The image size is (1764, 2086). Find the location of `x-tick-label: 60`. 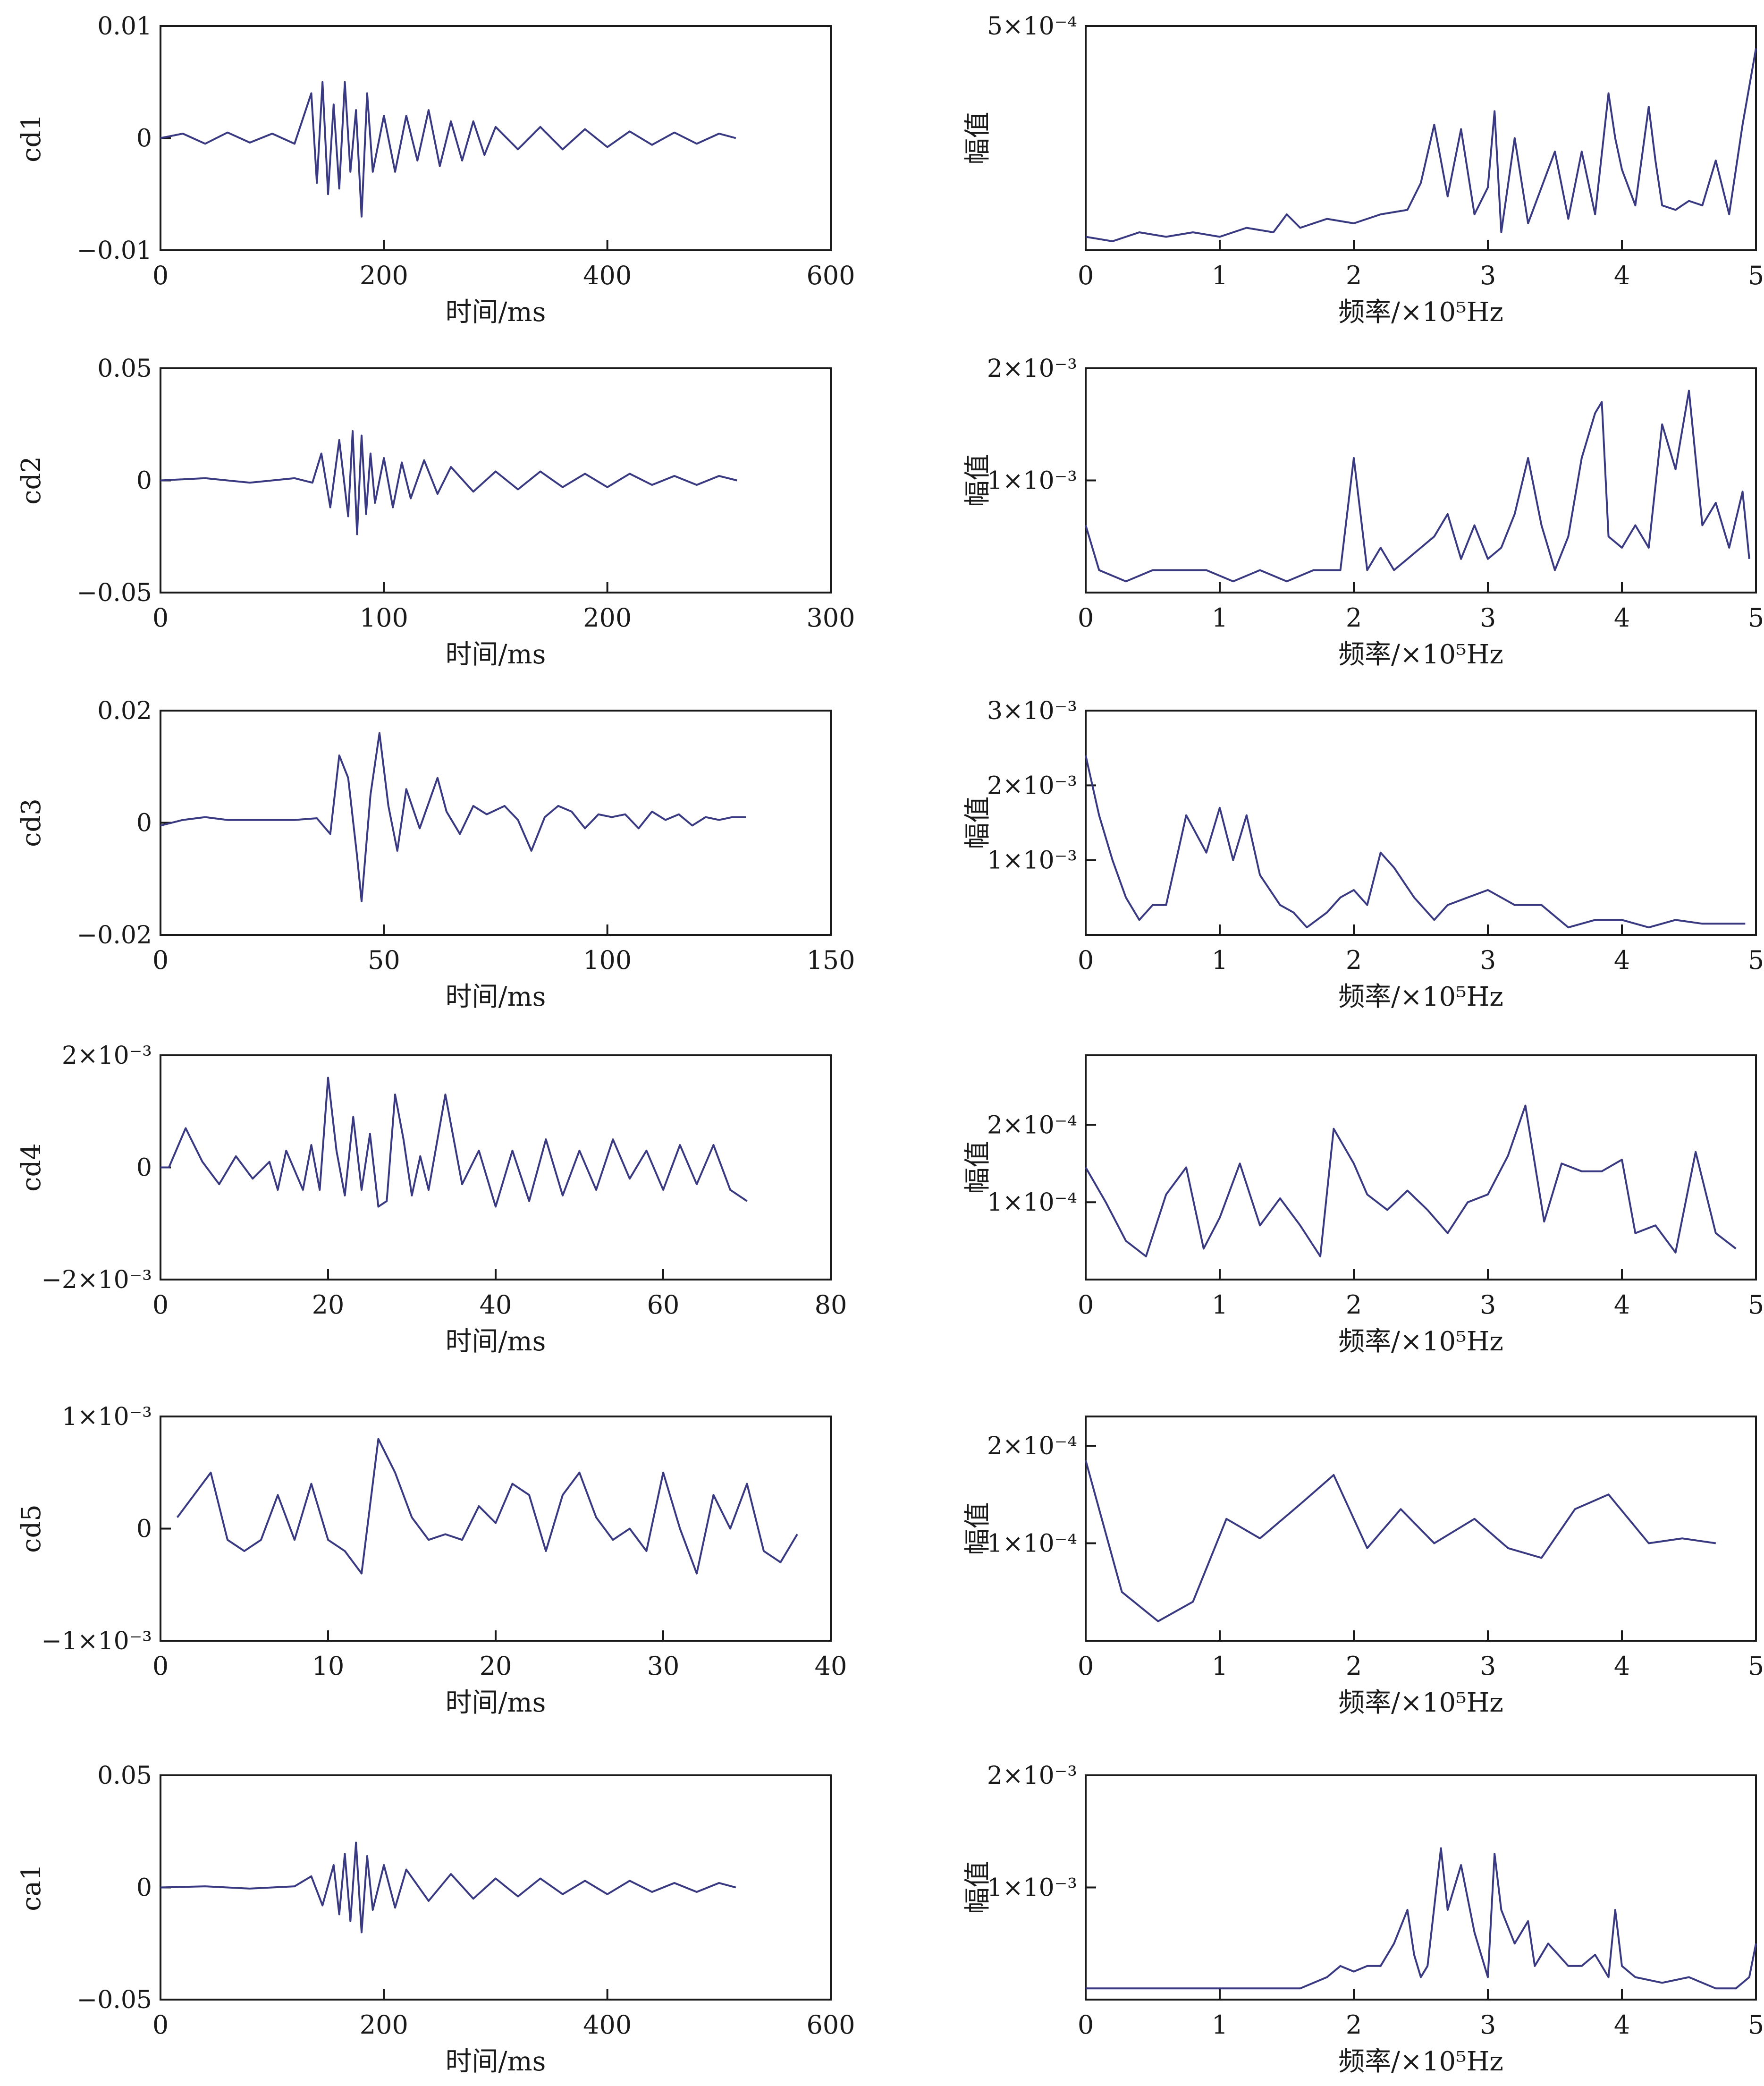

x-tick-label: 60 is located at coordinates (663, 1305).